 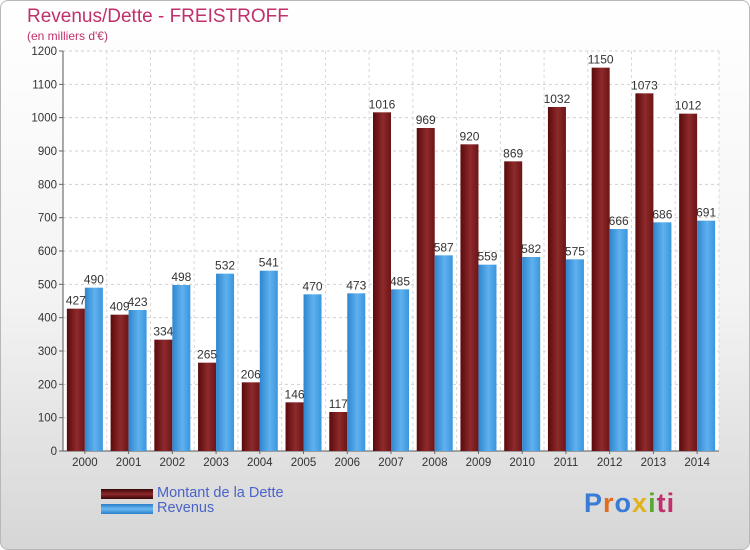 What do you see at coordinates (697, 463) in the screenshot?
I see `x-tick-label: 2014` at bounding box center [697, 463].